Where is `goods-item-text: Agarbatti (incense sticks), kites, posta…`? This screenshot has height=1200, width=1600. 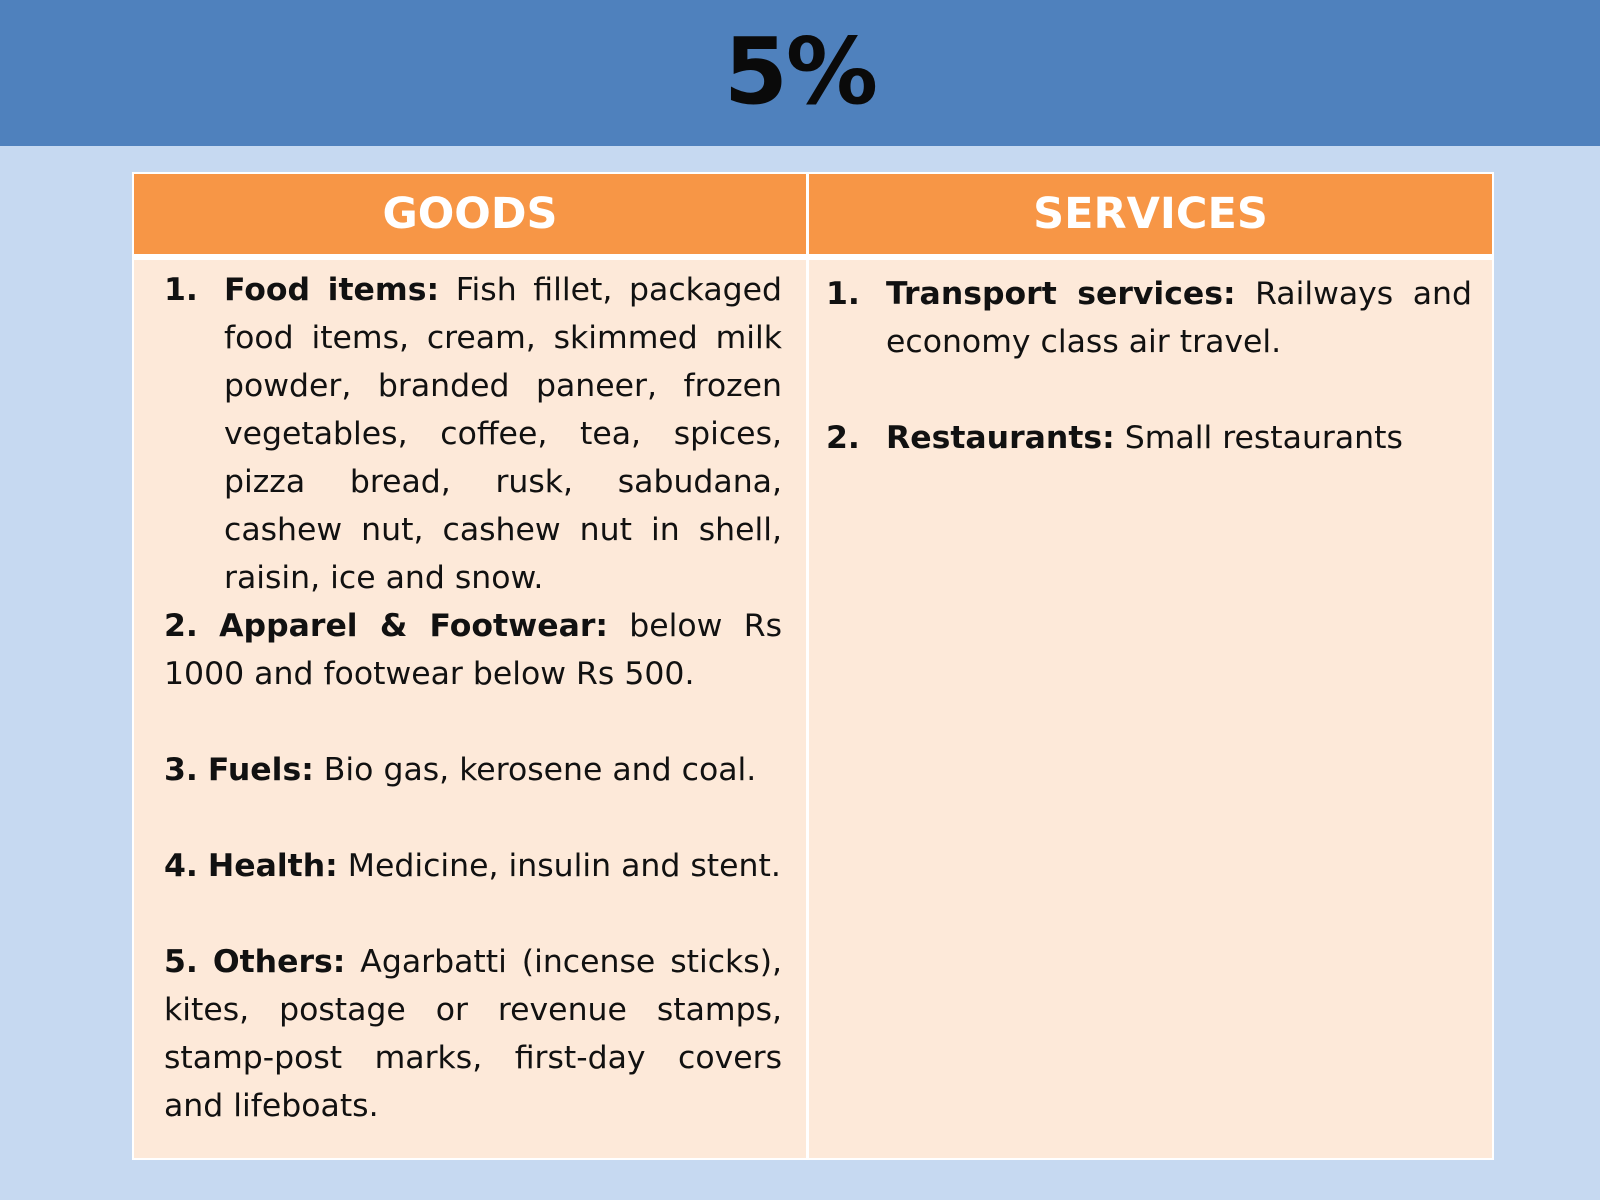
goods-item-text: Agarbatti (incense sticks), kites, posta… is located at coordinates (473, 1034).